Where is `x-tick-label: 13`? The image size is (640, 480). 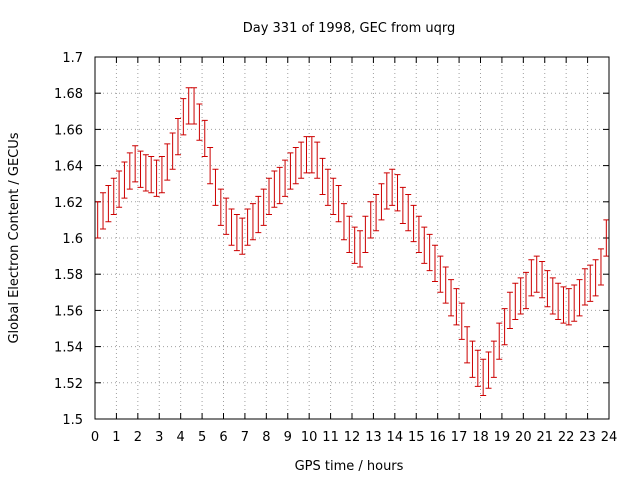 x-tick-label: 13 is located at coordinates (373, 437).